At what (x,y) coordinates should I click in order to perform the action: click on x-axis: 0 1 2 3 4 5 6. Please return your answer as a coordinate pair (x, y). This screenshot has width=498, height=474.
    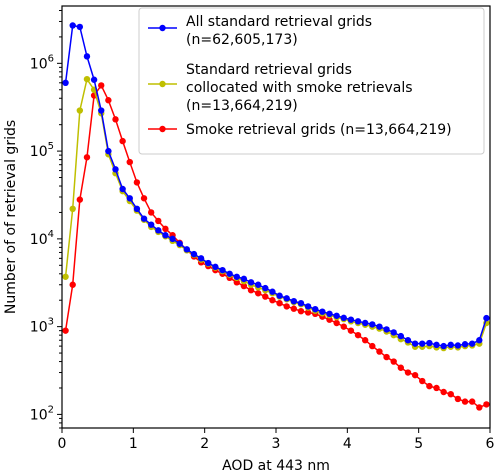
    Looking at the image, I should click on (276, 440).